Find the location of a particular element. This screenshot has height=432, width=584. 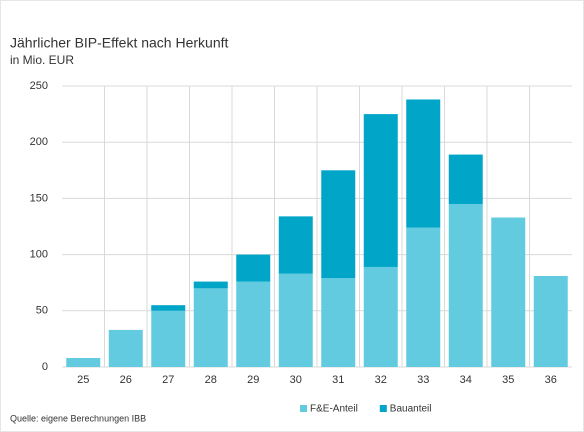

x-tick-label: 30 is located at coordinates (296, 380).